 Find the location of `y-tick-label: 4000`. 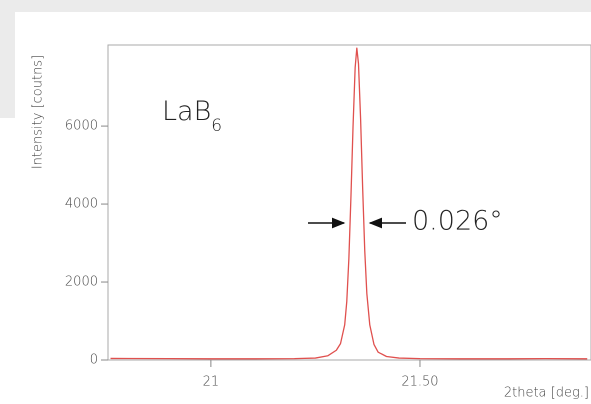

y-tick-label: 4000 is located at coordinates (81, 204).